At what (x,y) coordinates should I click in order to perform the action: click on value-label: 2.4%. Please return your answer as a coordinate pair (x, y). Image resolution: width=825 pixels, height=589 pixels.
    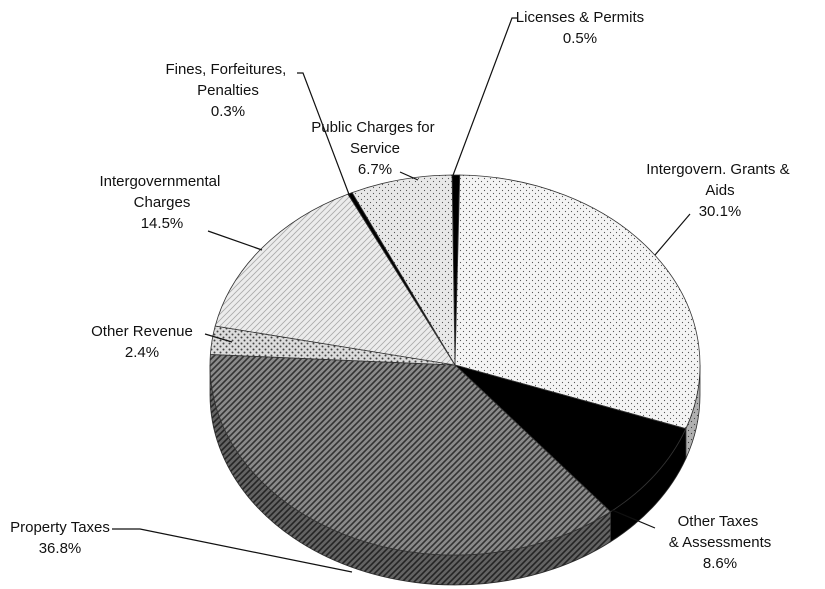
    Looking at the image, I should click on (142, 352).